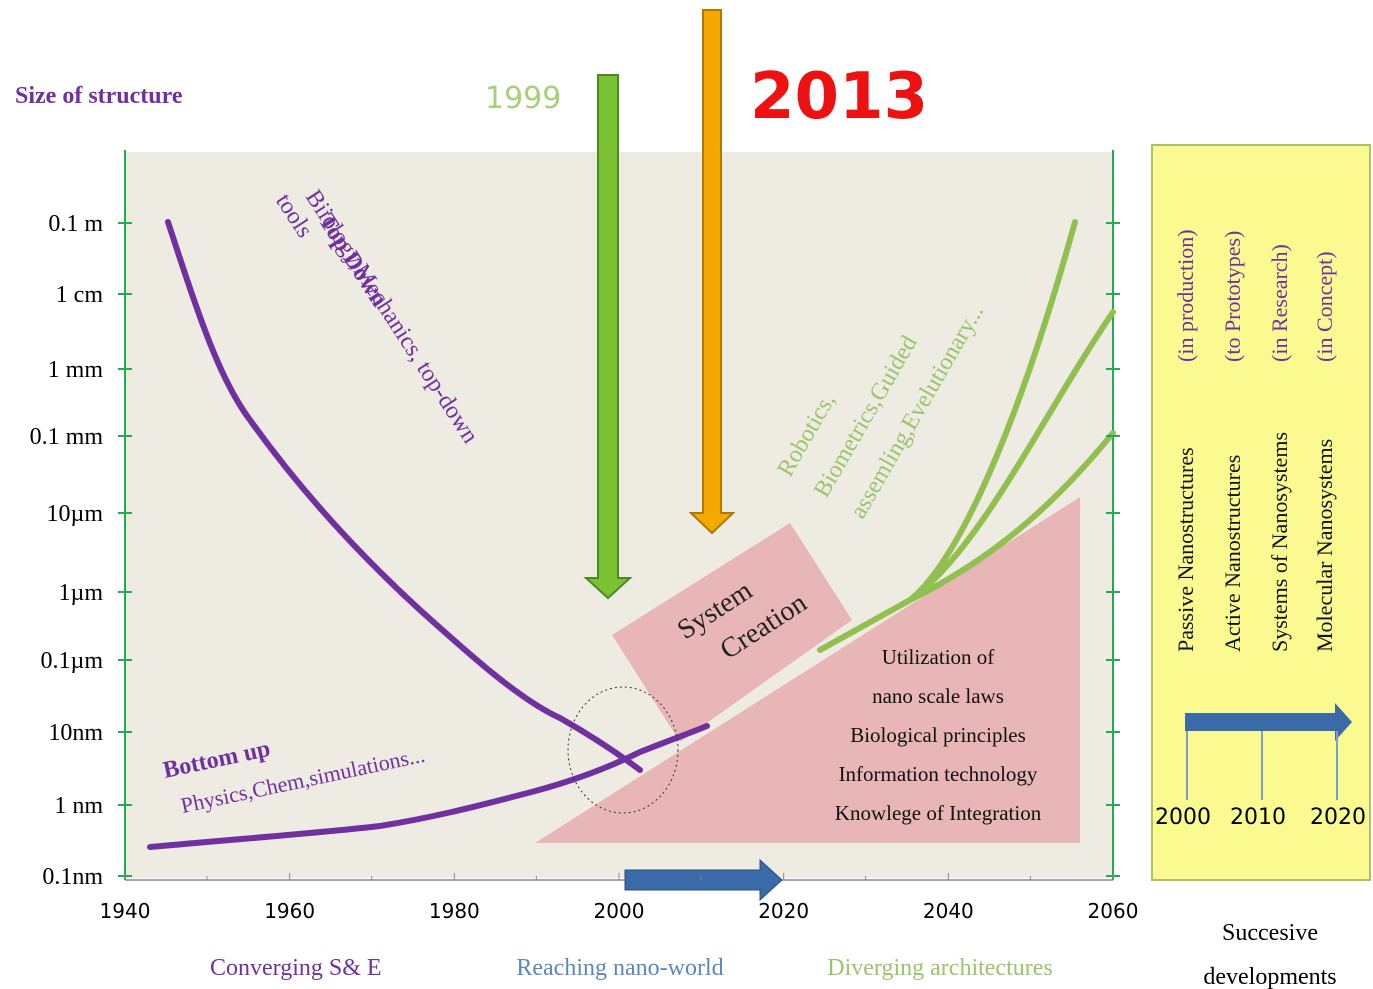 This screenshot has height=989, width=1373. What do you see at coordinates (99, 96) in the screenshot?
I see `y-axis-title: Size of structure` at bounding box center [99, 96].